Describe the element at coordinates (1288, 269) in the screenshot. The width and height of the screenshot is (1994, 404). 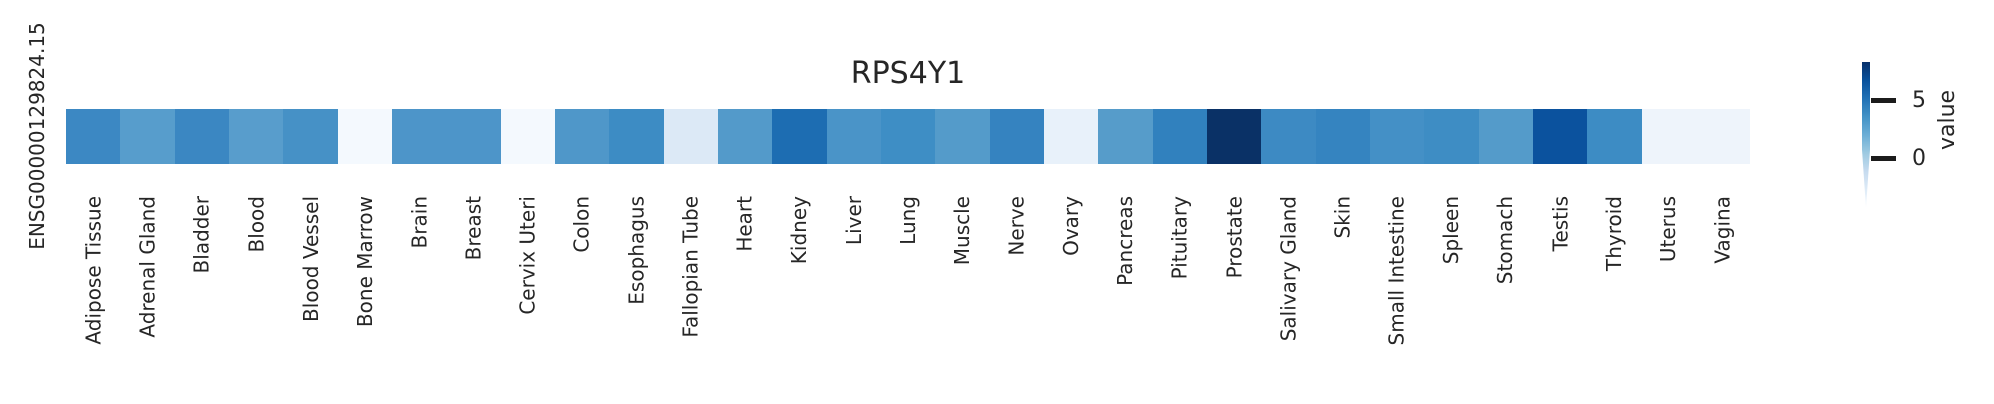
I see `x-tick-label-salivary-gland: Salivary Gland` at that location.